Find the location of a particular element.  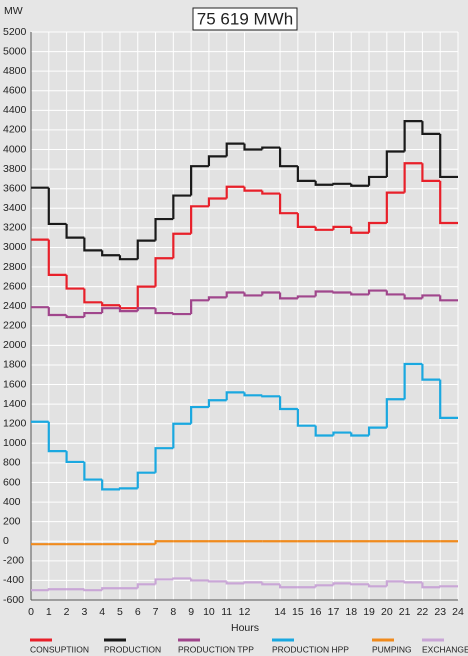

x-tick-label: 17 is located at coordinates (334, 612).